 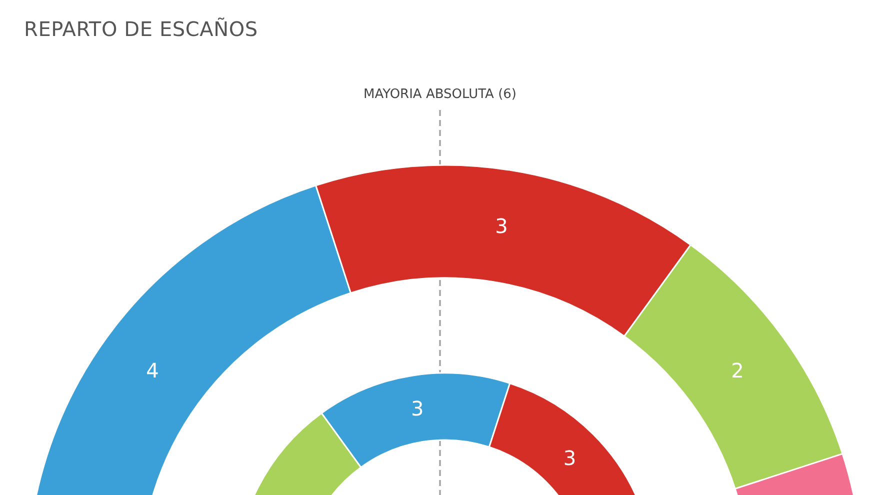 What do you see at coordinates (440, 94) in the screenshot?
I see `text: MAYORIA ABSOLUTA (6)` at bounding box center [440, 94].